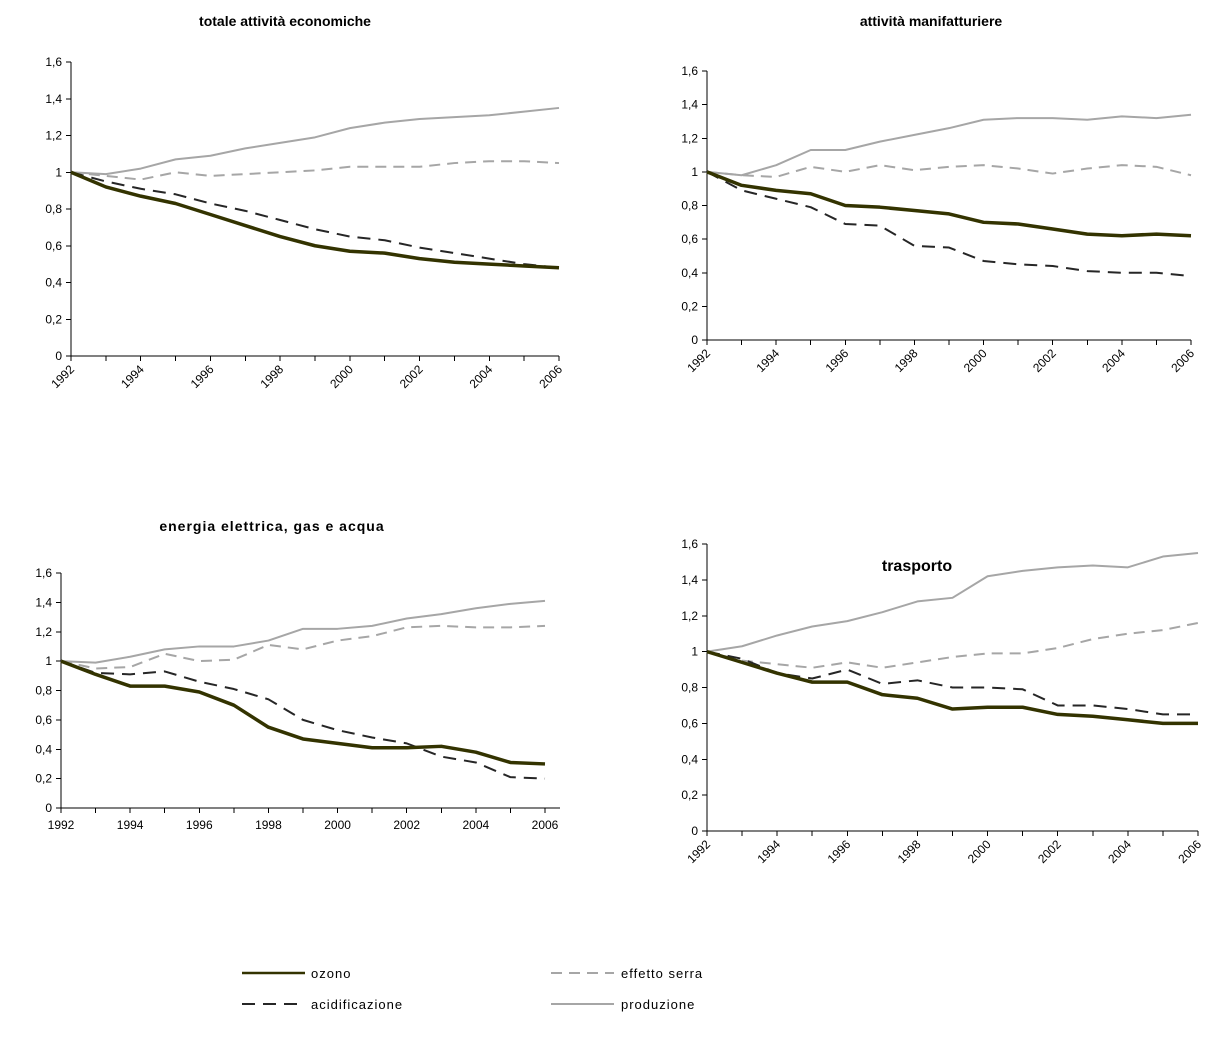 The height and width of the screenshot is (1042, 1208). I want to click on legend-label-effetto-serra: effetto serra, so click(662, 973).